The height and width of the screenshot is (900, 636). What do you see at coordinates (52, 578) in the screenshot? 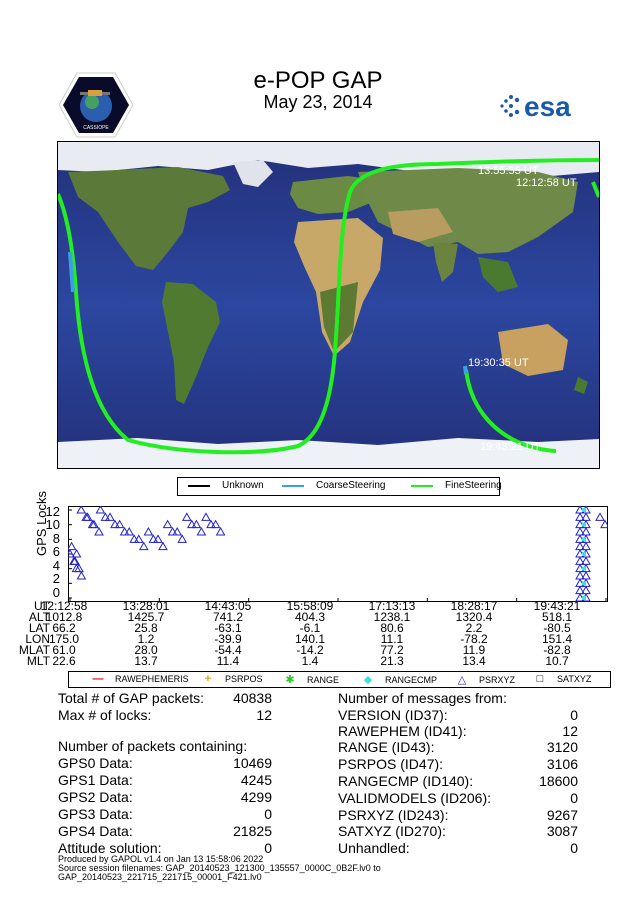
I see `y-tick: 2` at bounding box center [52, 578].